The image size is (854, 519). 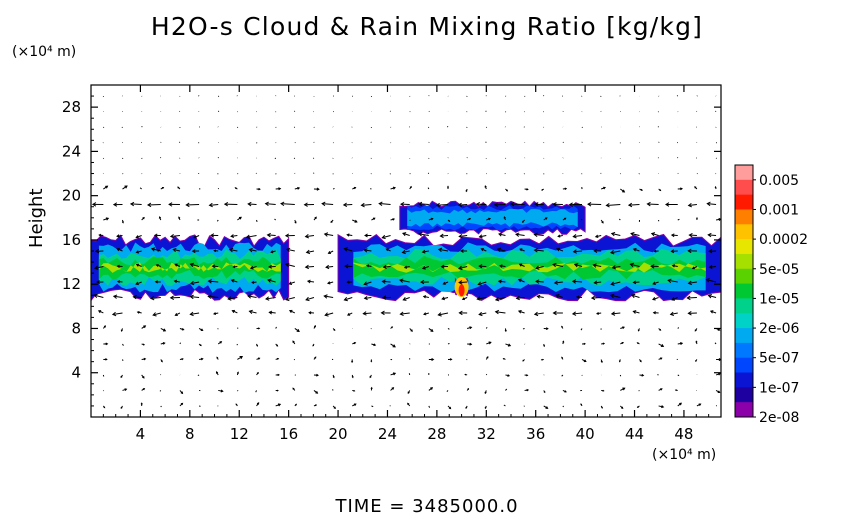 What do you see at coordinates (71, 240) in the screenshot?
I see `y-tick-label: 16` at bounding box center [71, 240].